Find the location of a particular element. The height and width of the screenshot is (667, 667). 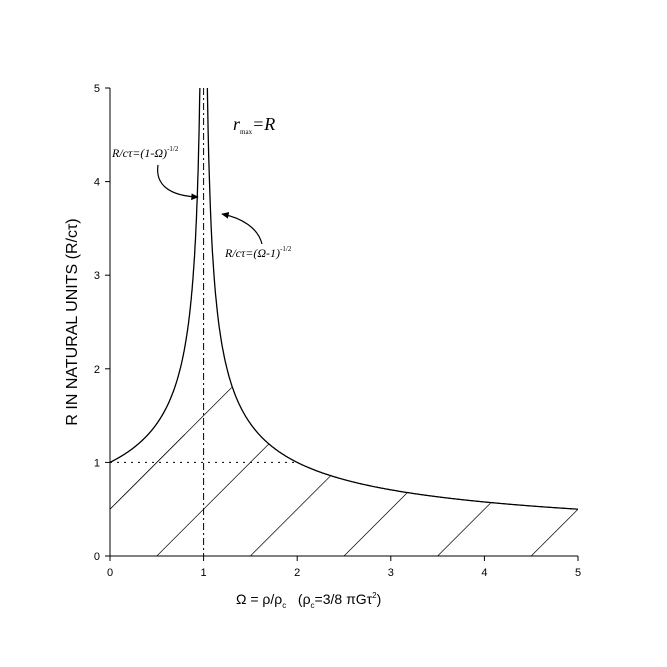

x-ticks: 0 1 2 3 4 5 is located at coordinates (344, 567).